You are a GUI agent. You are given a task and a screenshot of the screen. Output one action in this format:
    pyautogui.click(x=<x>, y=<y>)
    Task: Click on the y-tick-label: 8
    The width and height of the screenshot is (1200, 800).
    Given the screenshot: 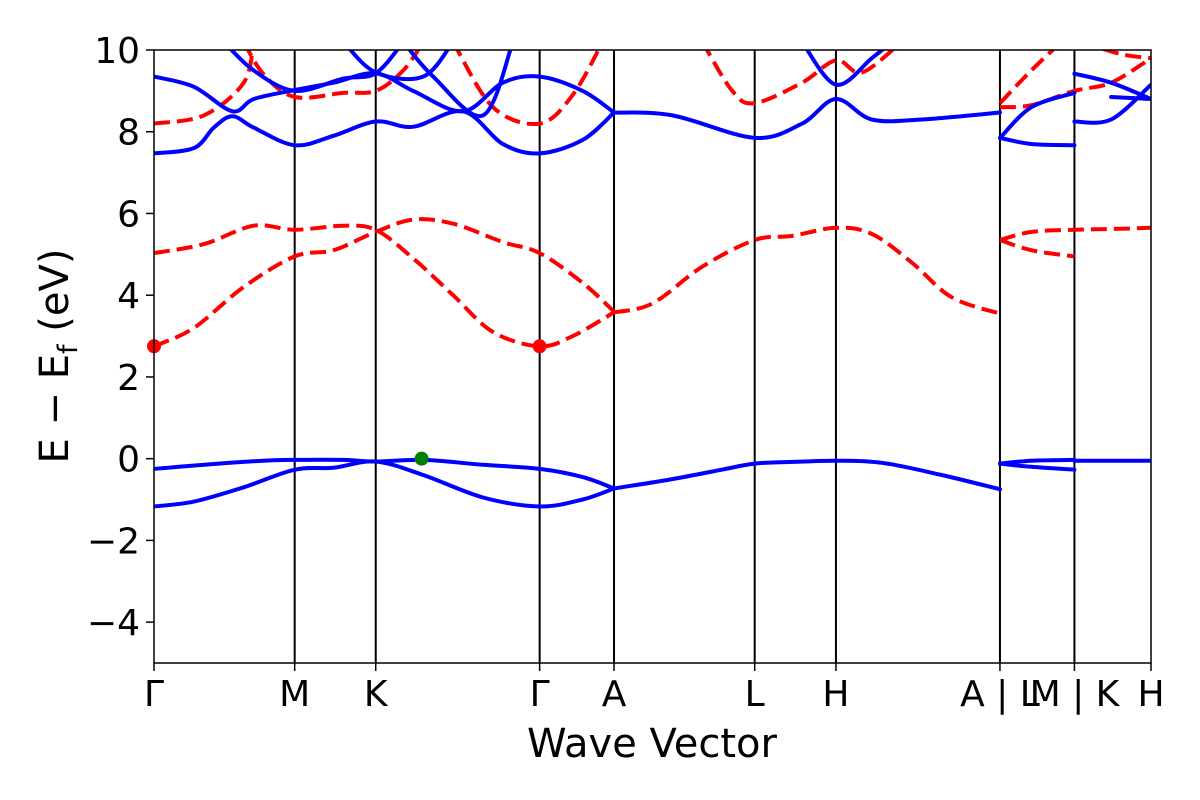 What is the action you would take?
    pyautogui.click(x=128, y=133)
    